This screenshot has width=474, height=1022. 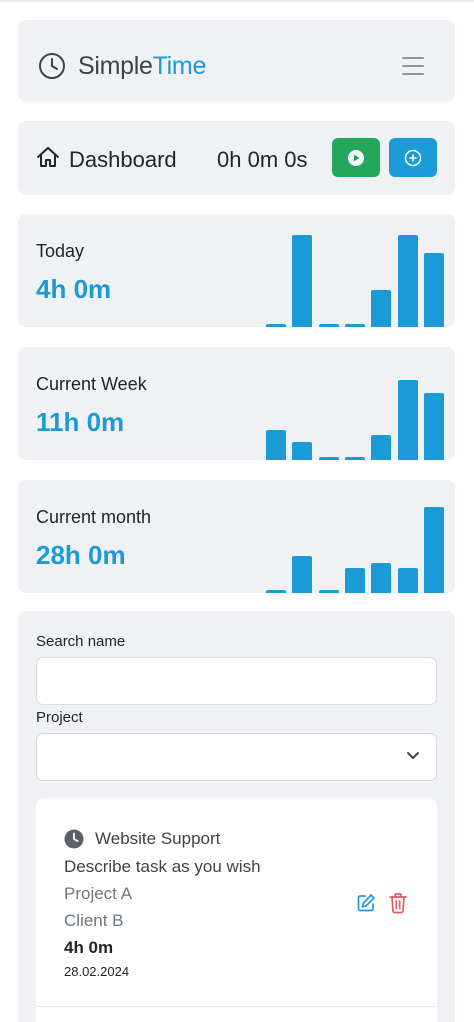 I want to click on stat-value: 4h 0m, so click(x=74, y=289).